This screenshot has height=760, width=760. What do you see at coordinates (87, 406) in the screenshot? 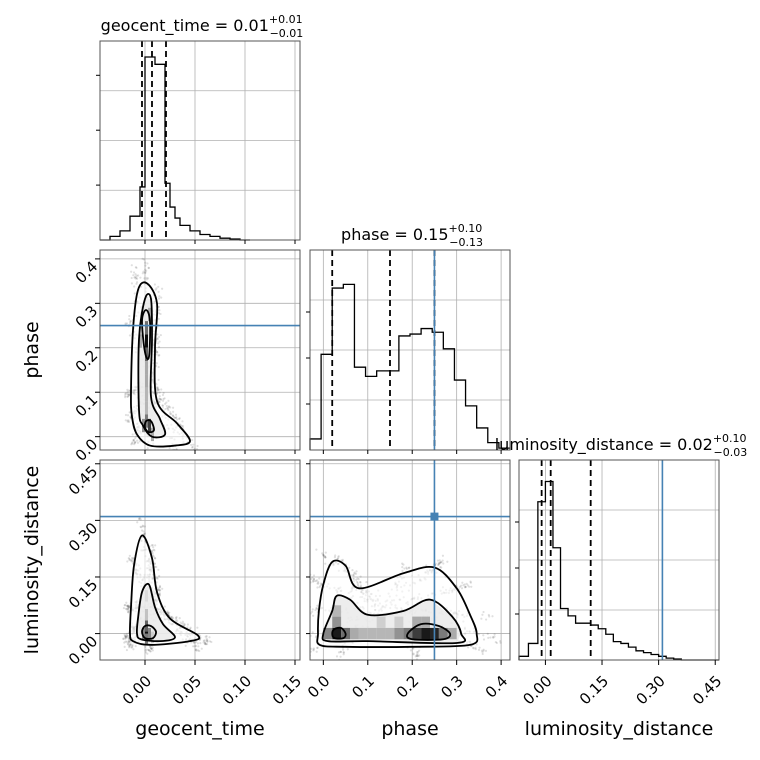
I see `y-tick-label: 0.1` at bounding box center [87, 406].